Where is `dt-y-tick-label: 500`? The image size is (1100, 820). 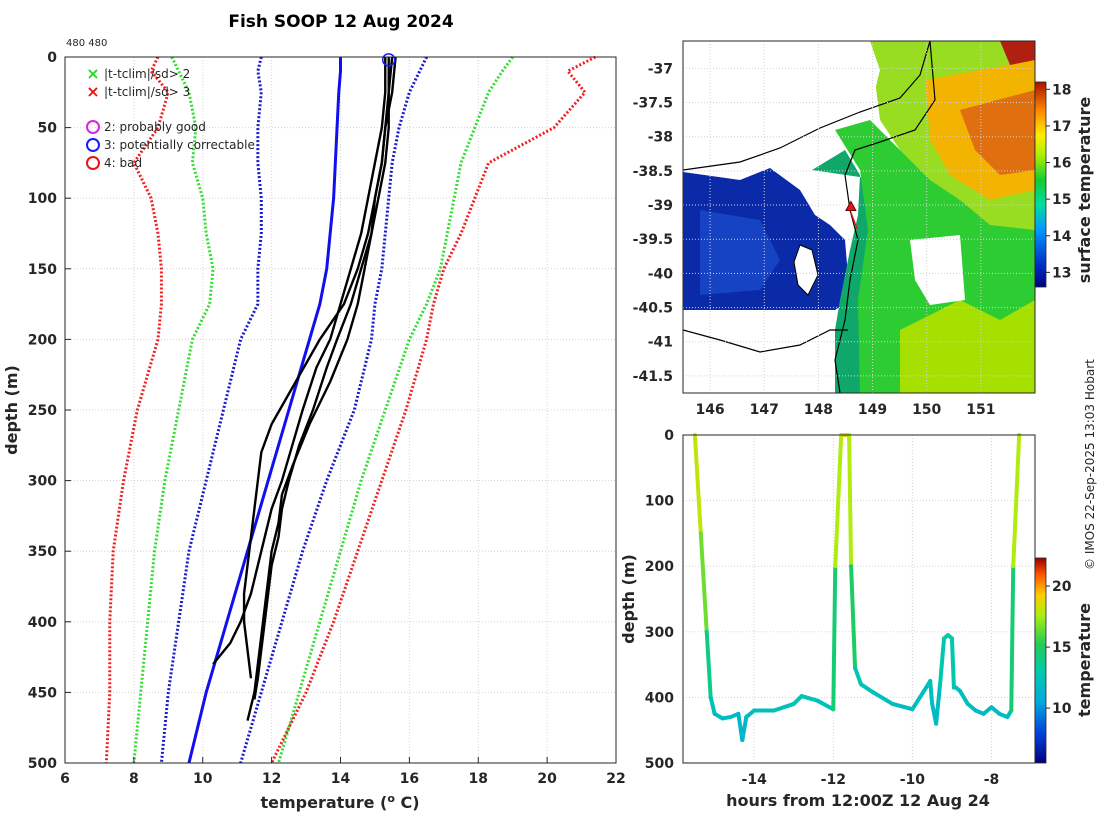 dt-y-tick-label: 500 is located at coordinates (659, 764).